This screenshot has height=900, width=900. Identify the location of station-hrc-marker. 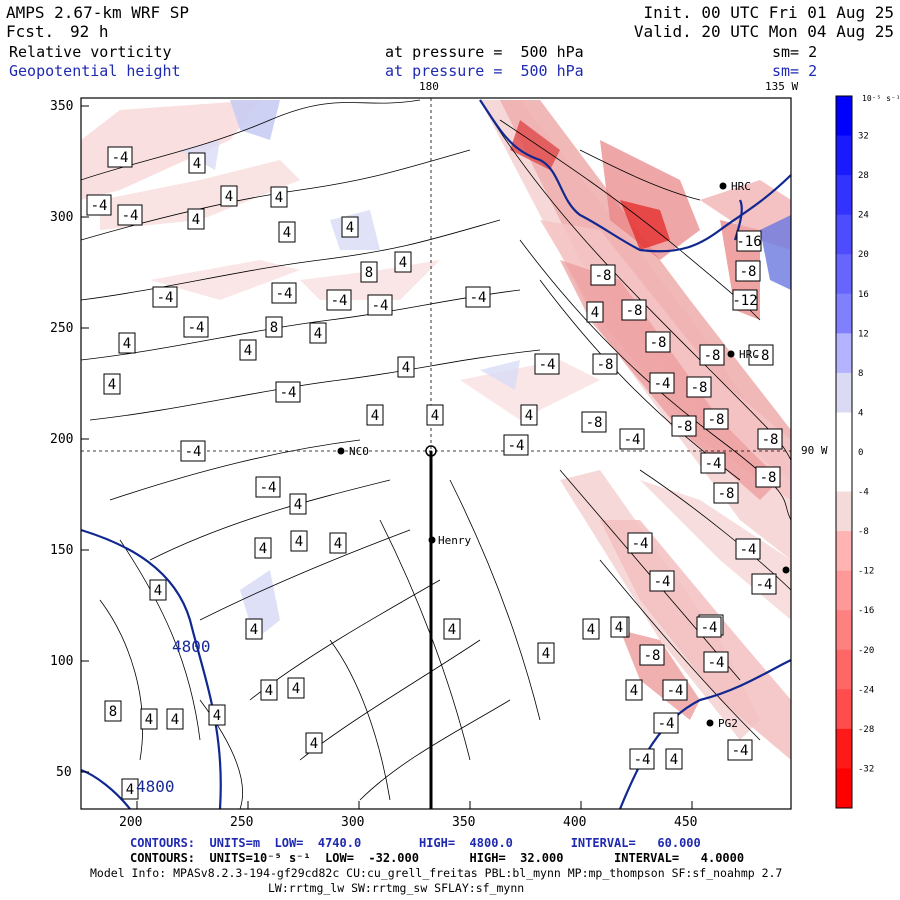
(723, 186).